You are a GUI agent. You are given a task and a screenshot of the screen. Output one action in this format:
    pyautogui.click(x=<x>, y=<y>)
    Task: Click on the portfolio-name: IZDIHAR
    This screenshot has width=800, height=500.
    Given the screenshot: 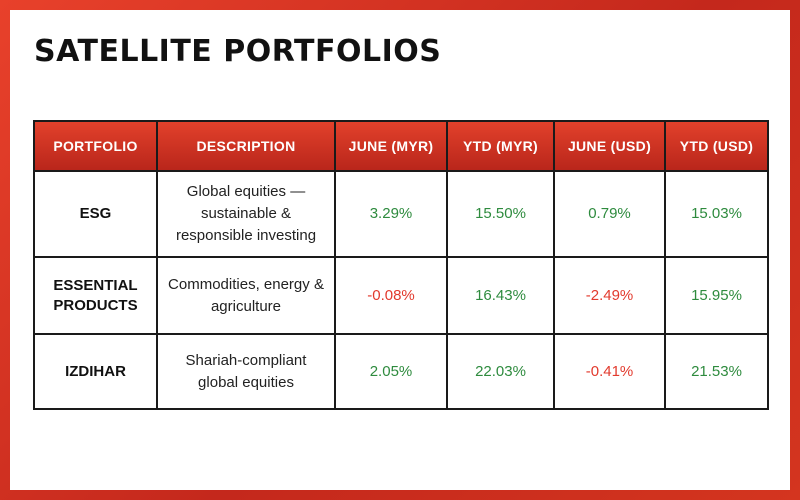 What is the action you would take?
    pyautogui.click(x=95, y=371)
    